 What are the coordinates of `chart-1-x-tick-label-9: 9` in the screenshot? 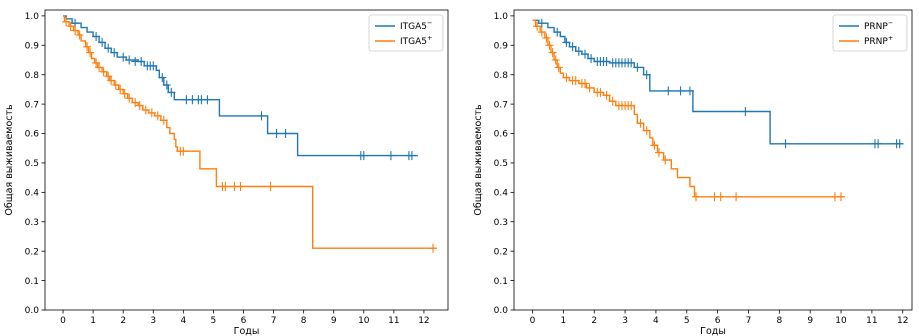 It's located at (810, 321).